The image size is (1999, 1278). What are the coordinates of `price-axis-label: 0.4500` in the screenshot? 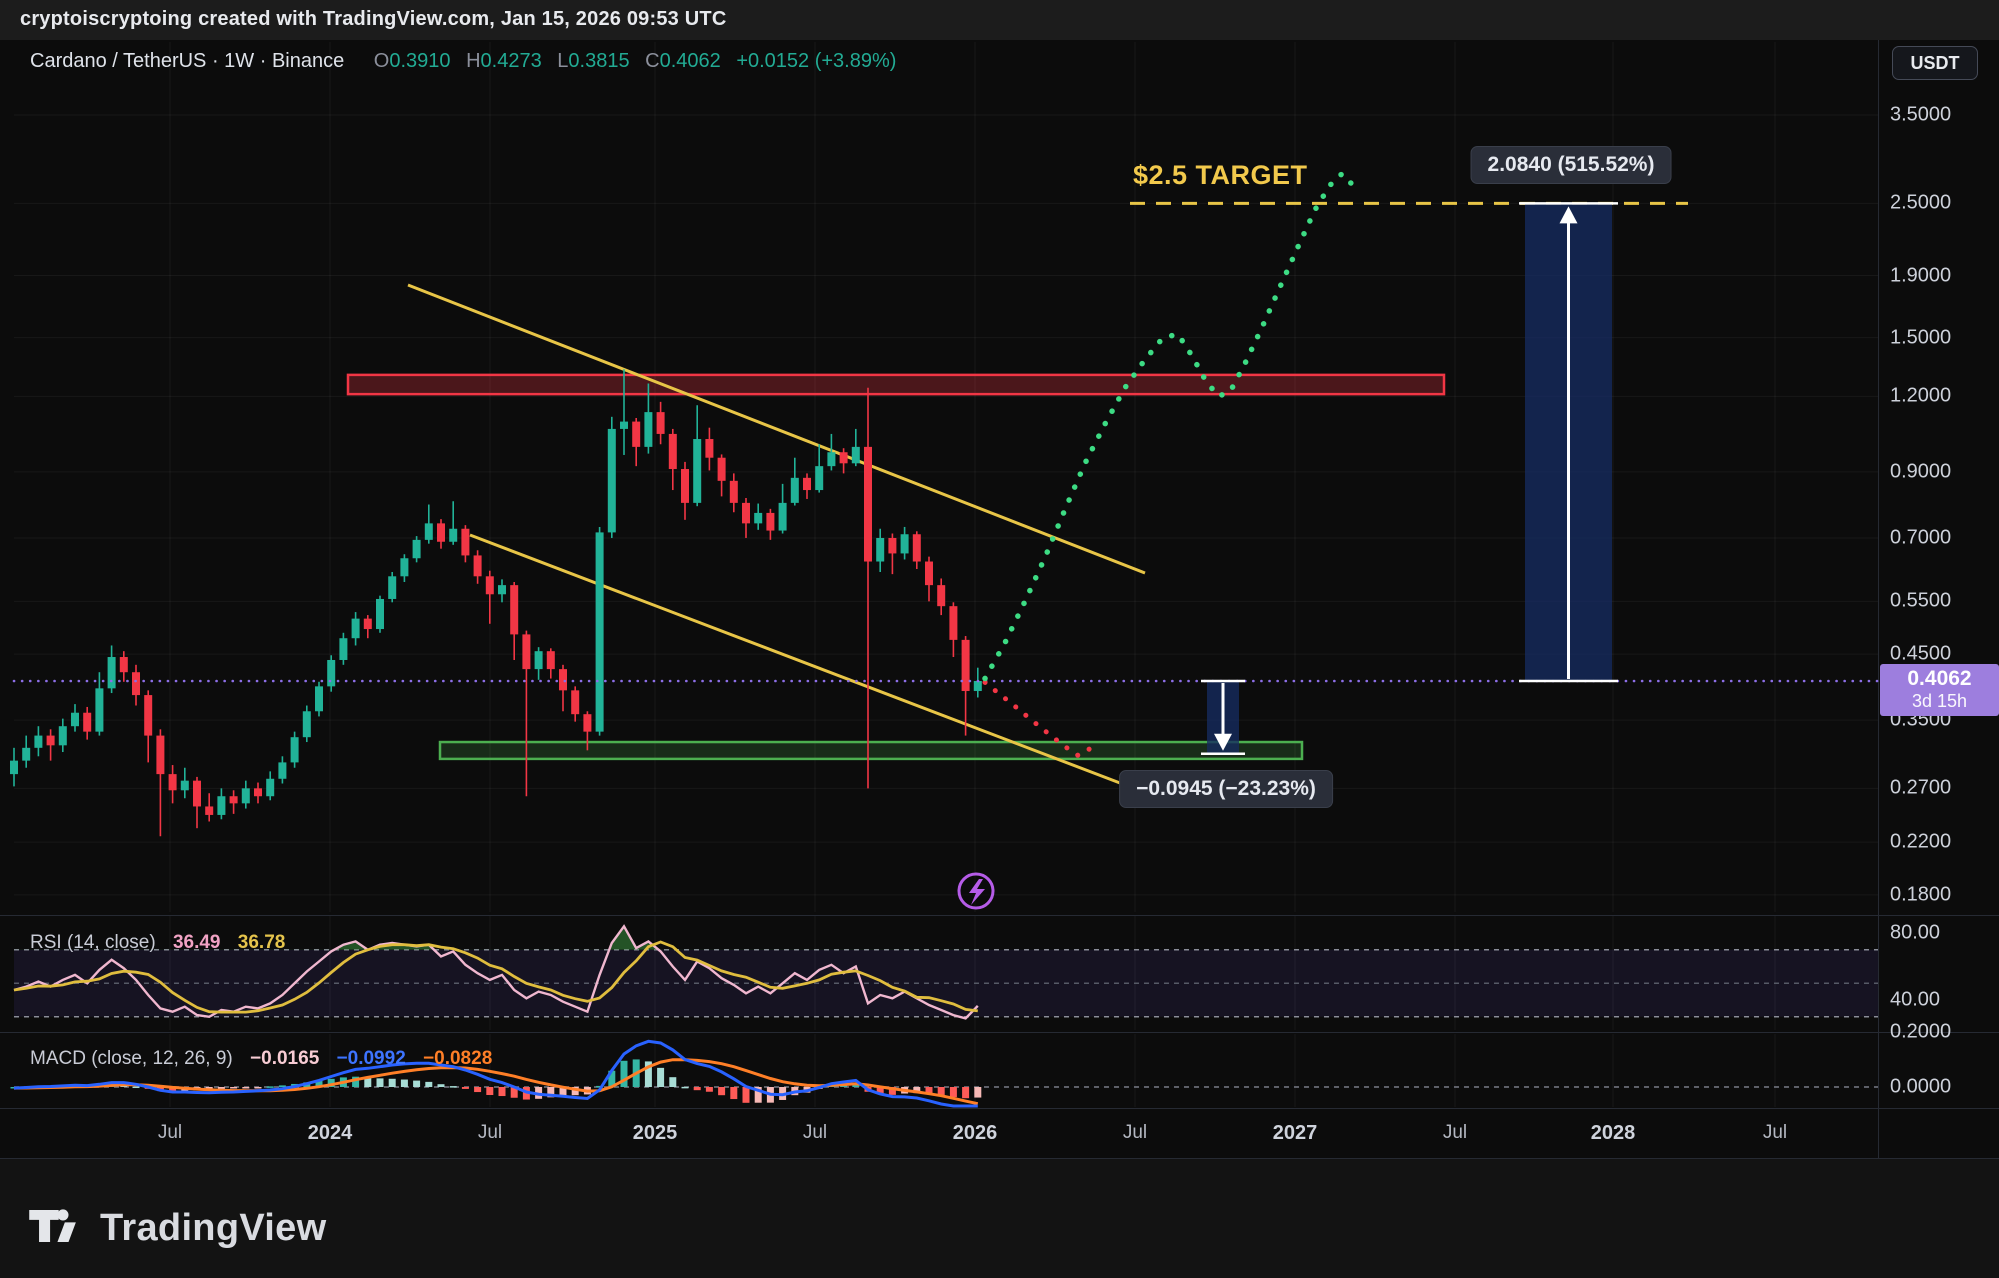 It's located at (1921, 653).